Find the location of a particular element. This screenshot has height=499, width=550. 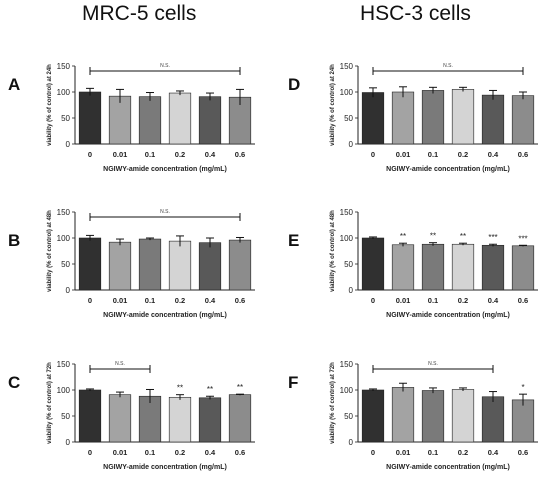

x-tick-label-d-1: 0.01 is located at coordinates (403, 154).